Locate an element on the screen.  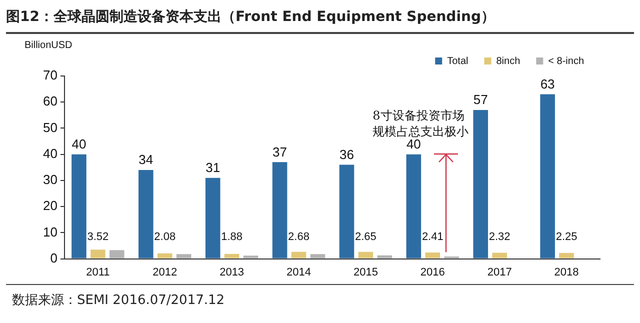
y-tick-label: 60 is located at coordinates (50, 101).